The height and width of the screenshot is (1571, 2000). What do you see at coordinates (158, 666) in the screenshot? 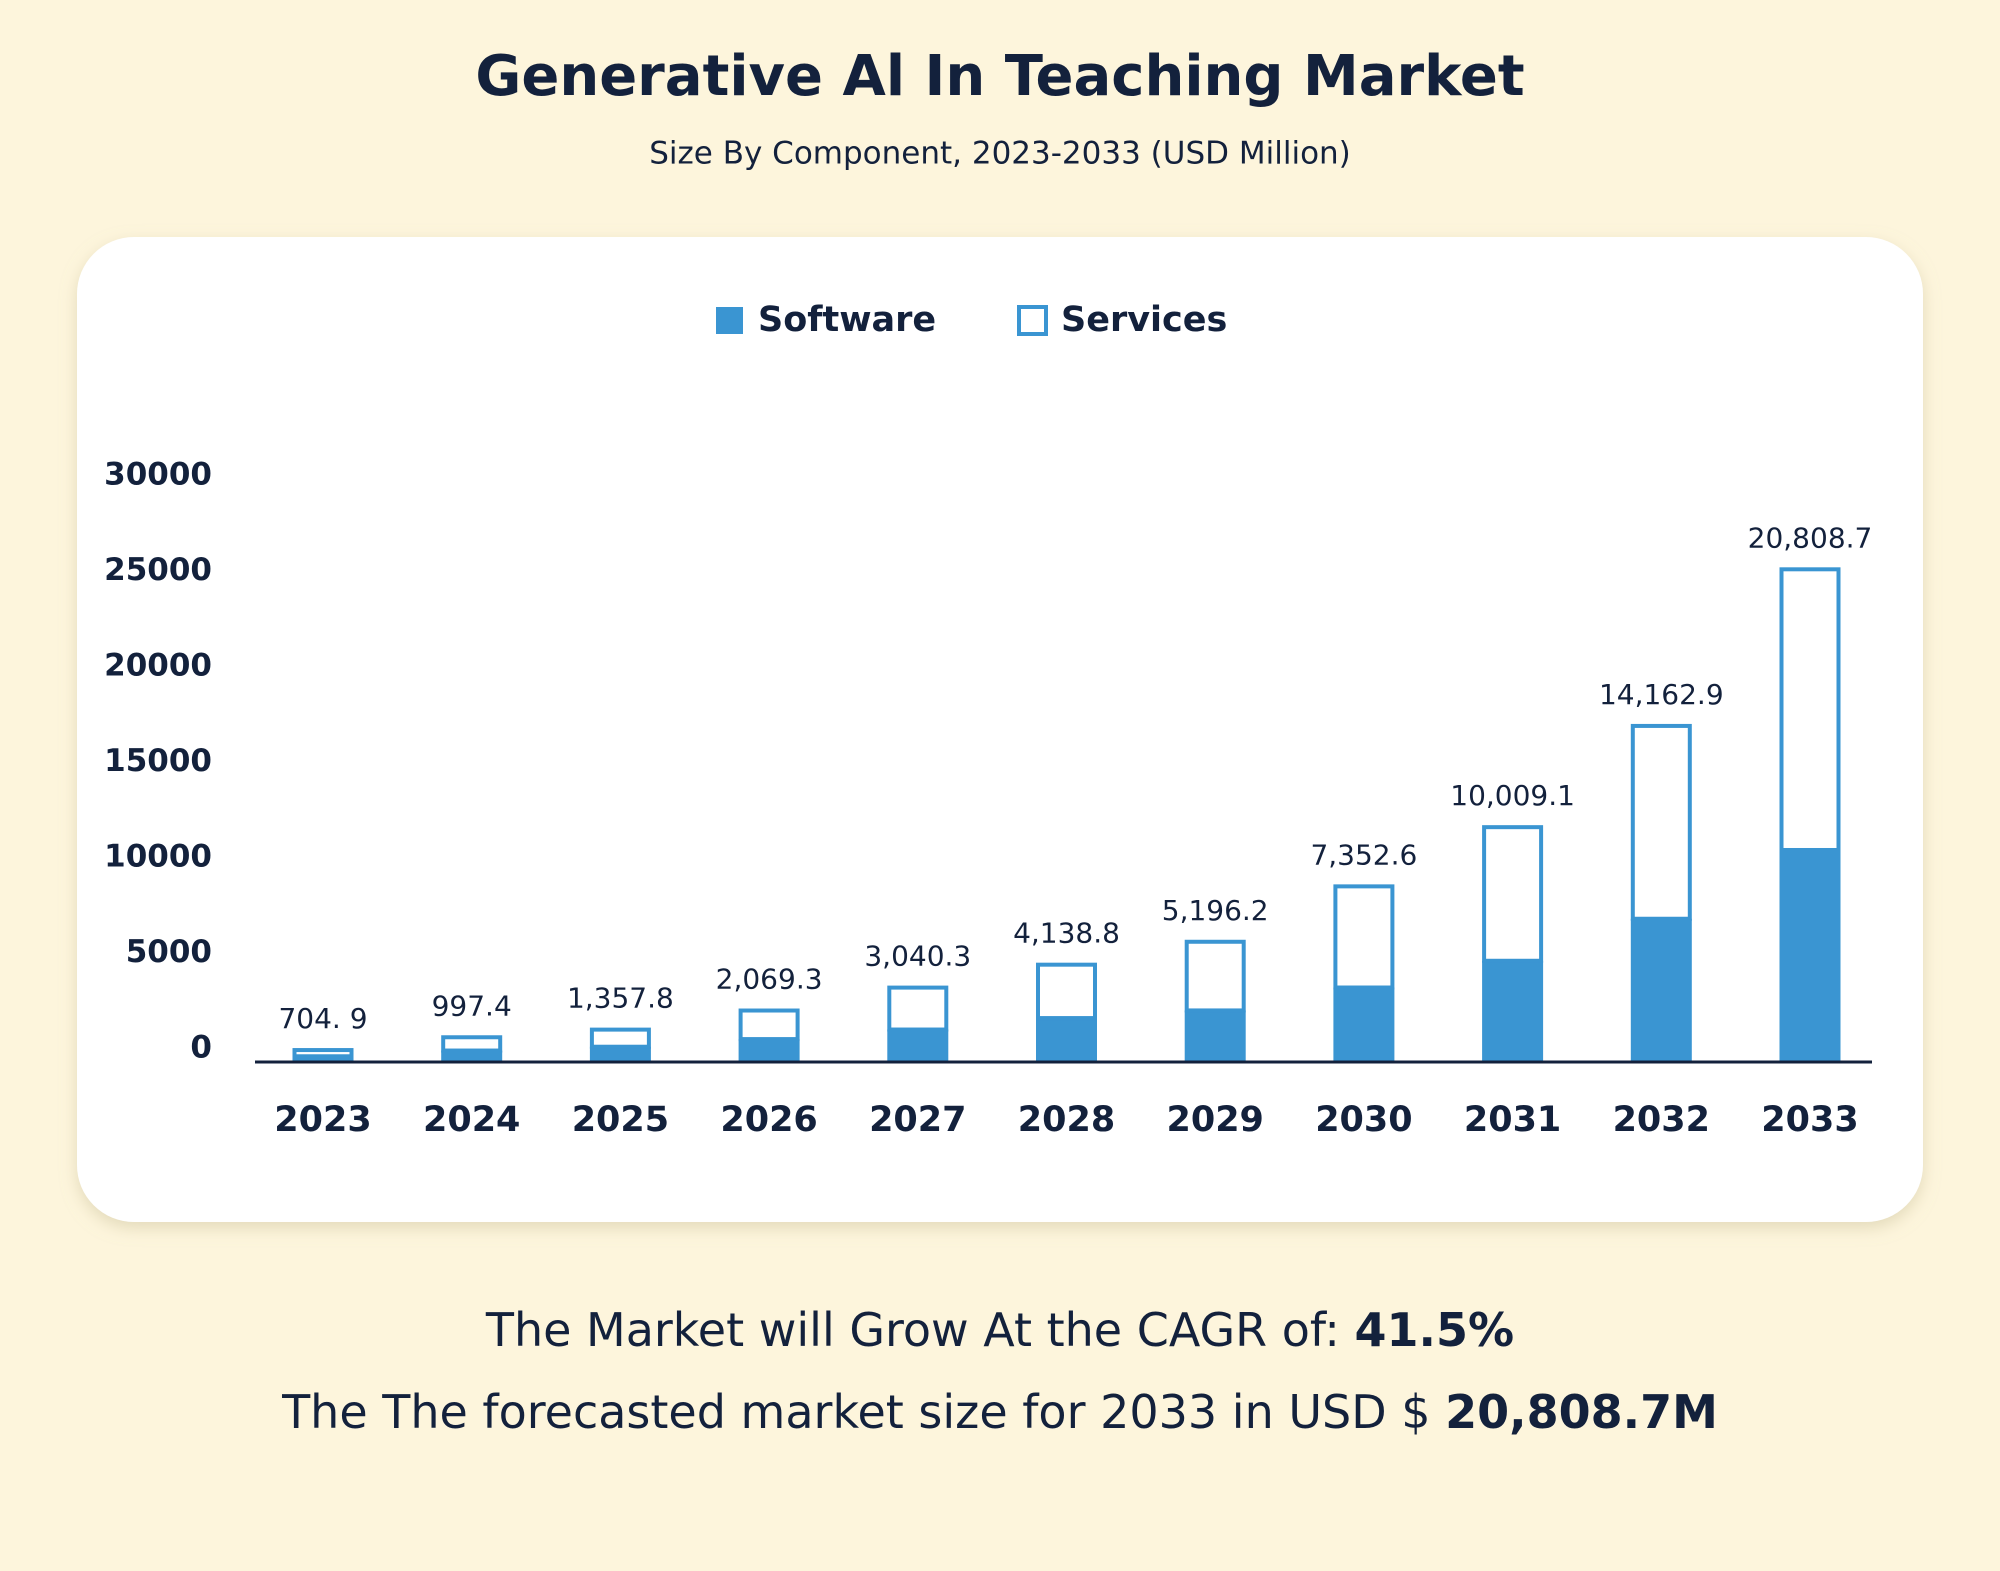
I see `y-tick-label: 20000` at bounding box center [158, 666].